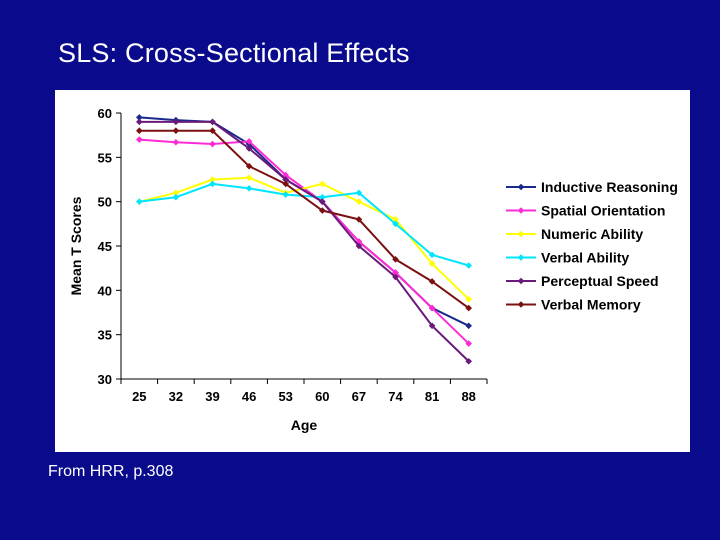 This screenshot has height=540, width=720. Describe the element at coordinates (609, 187) in the screenshot. I see `legend-label: Inductive Reasoning` at that location.